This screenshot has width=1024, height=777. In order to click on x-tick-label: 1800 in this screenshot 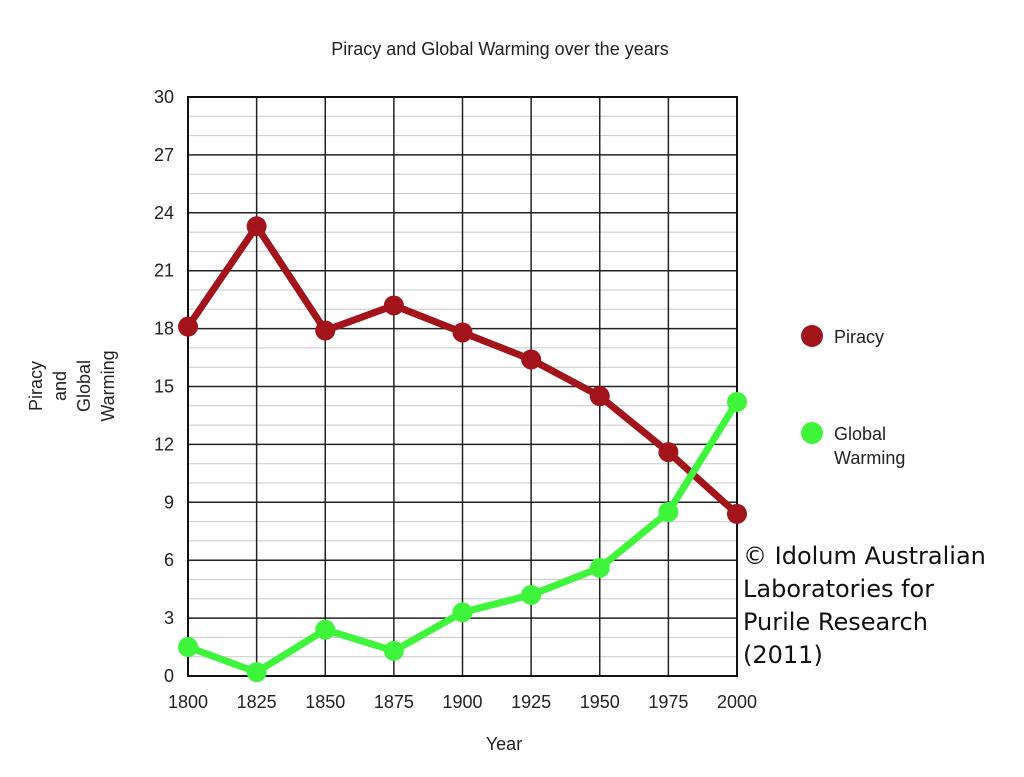, I will do `click(188, 702)`.